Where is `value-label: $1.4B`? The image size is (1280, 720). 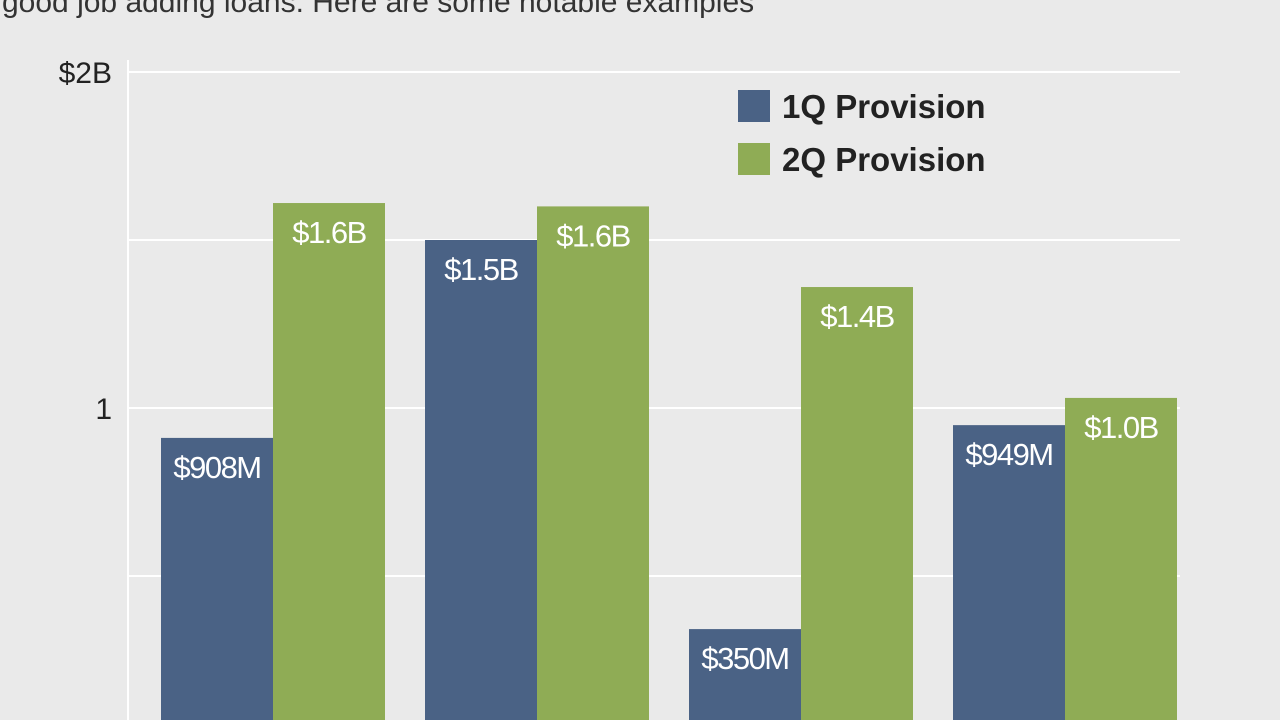
value-label: $1.4B is located at coordinates (857, 316).